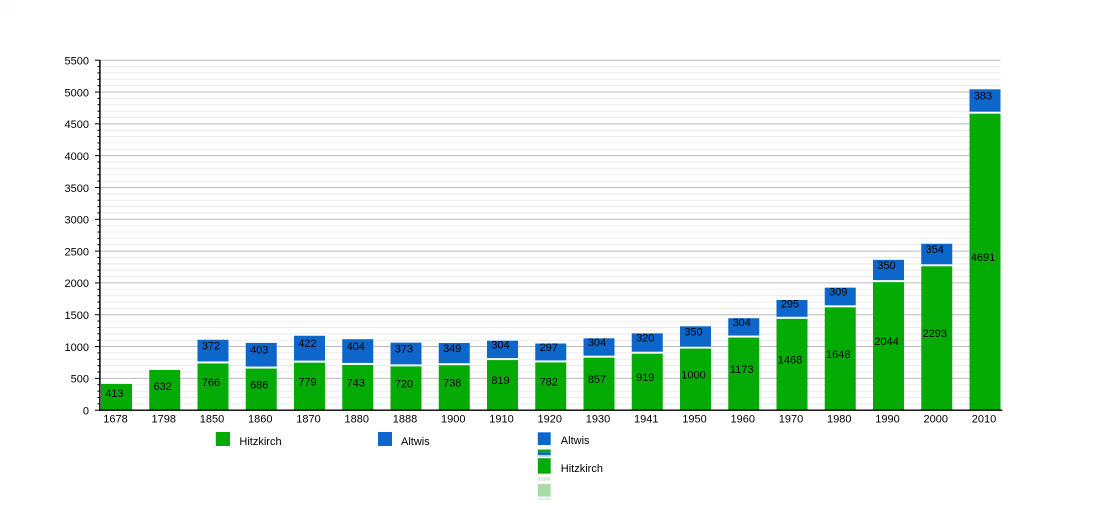 The height and width of the screenshot is (505, 1100). What do you see at coordinates (260, 419) in the screenshot?
I see `svg-text: 1860` at bounding box center [260, 419].